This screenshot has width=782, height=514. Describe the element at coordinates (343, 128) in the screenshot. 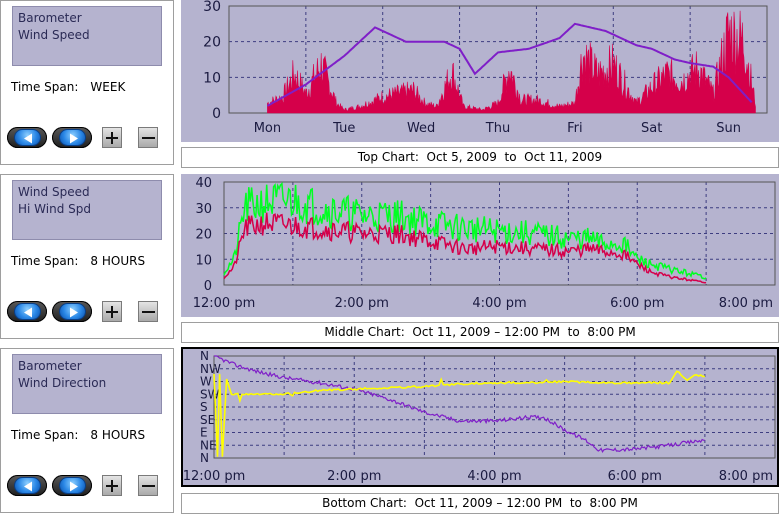

I see `x-tick-label: Tue` at that location.